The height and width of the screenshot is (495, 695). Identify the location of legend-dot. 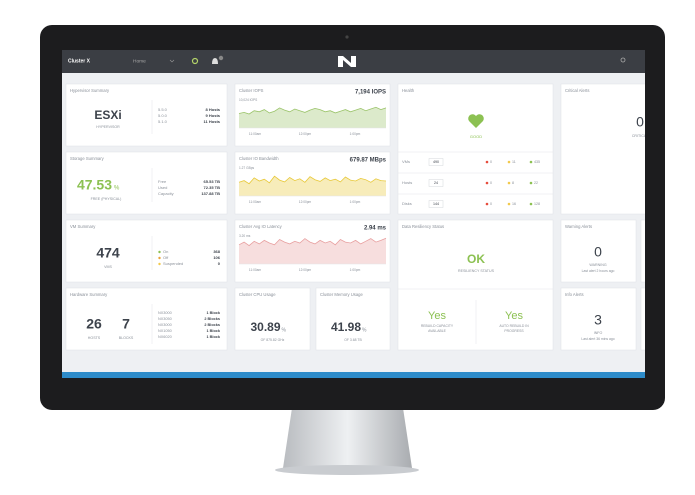
(159, 252).